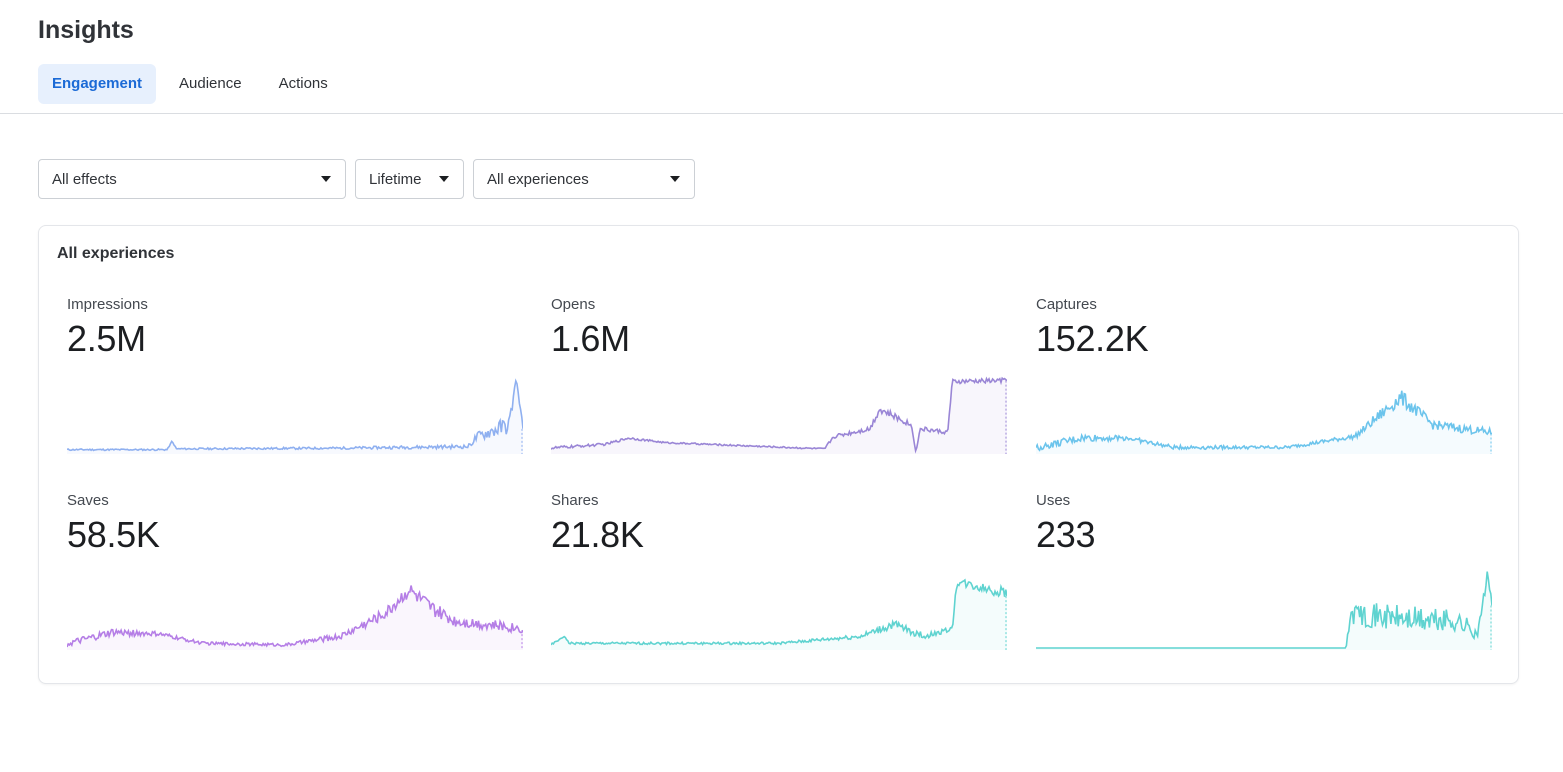 The image size is (1563, 772). Describe the element at coordinates (1066, 534) in the screenshot. I see `metric-value: 233` at that location.